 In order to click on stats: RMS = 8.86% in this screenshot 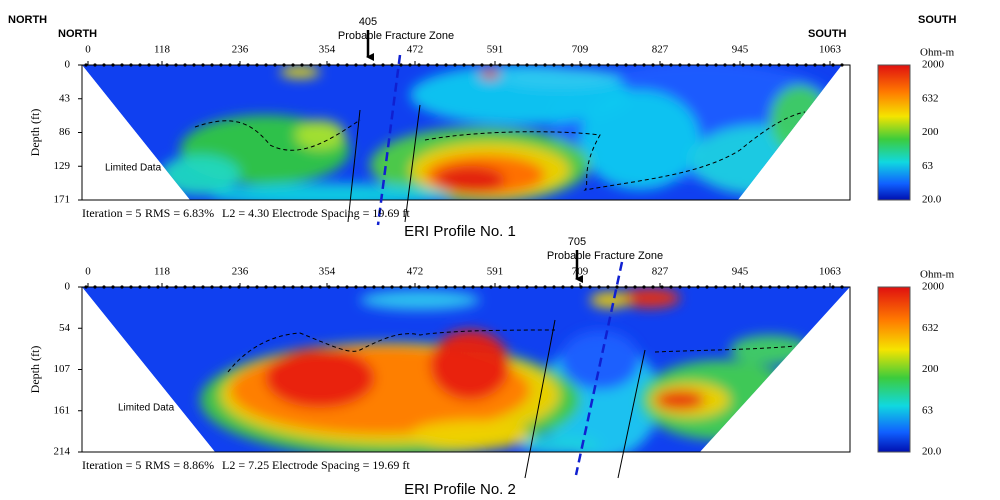, I will do `click(179, 465)`.